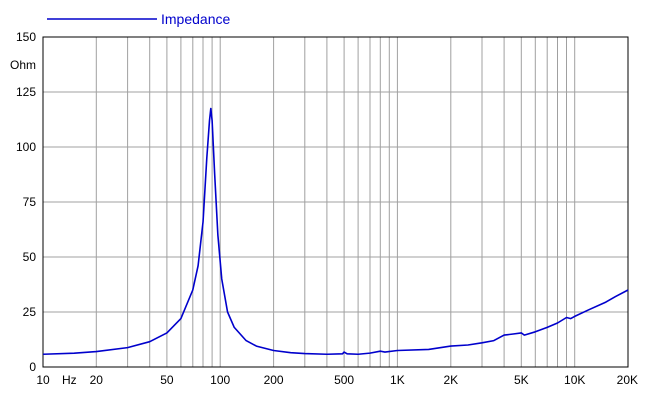 This screenshot has width=650, height=400. Describe the element at coordinates (397, 380) in the screenshot. I see `x-tick-label: 1K` at that location.